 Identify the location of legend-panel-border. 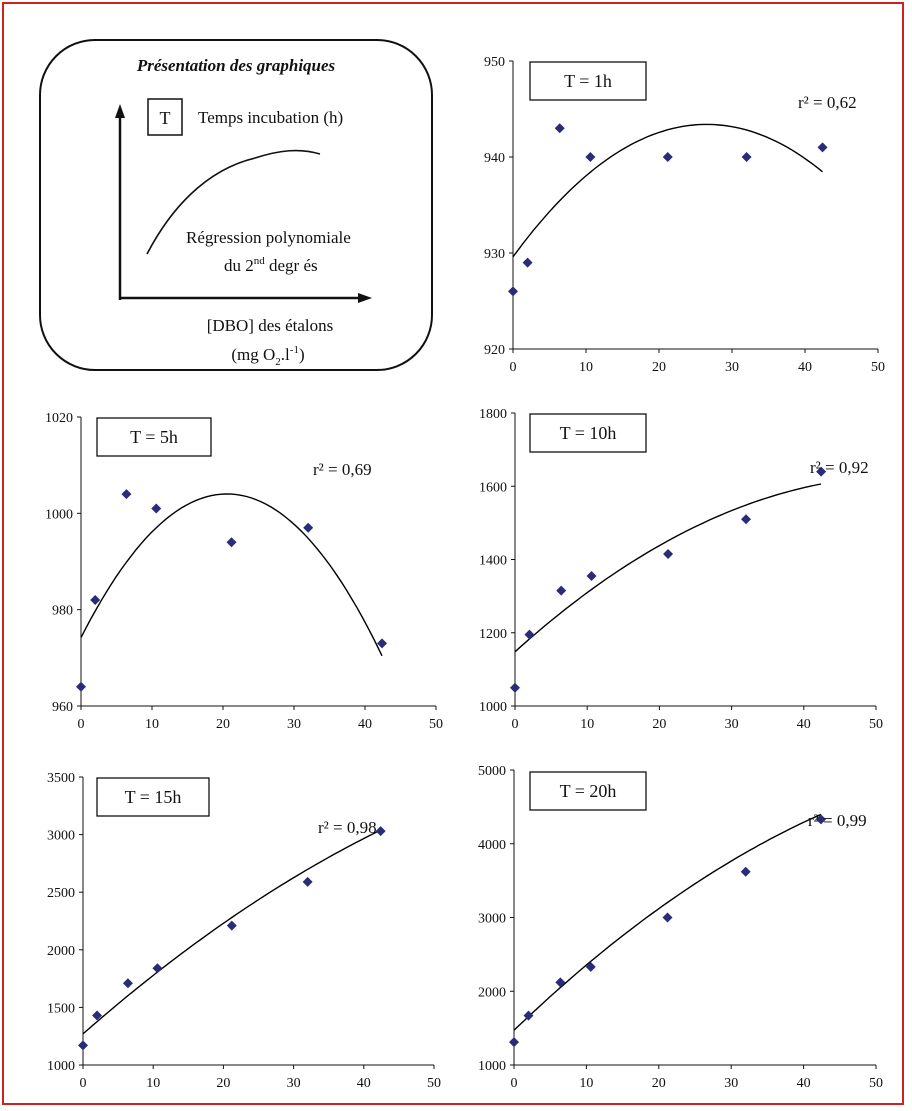
(236, 205).